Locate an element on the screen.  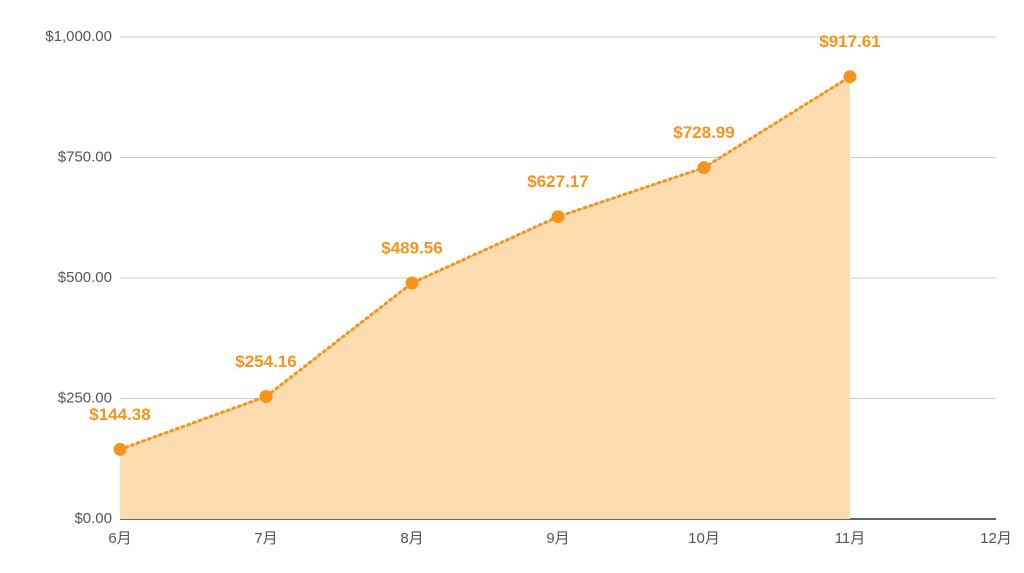
value-label: $728.99 is located at coordinates (703, 132).